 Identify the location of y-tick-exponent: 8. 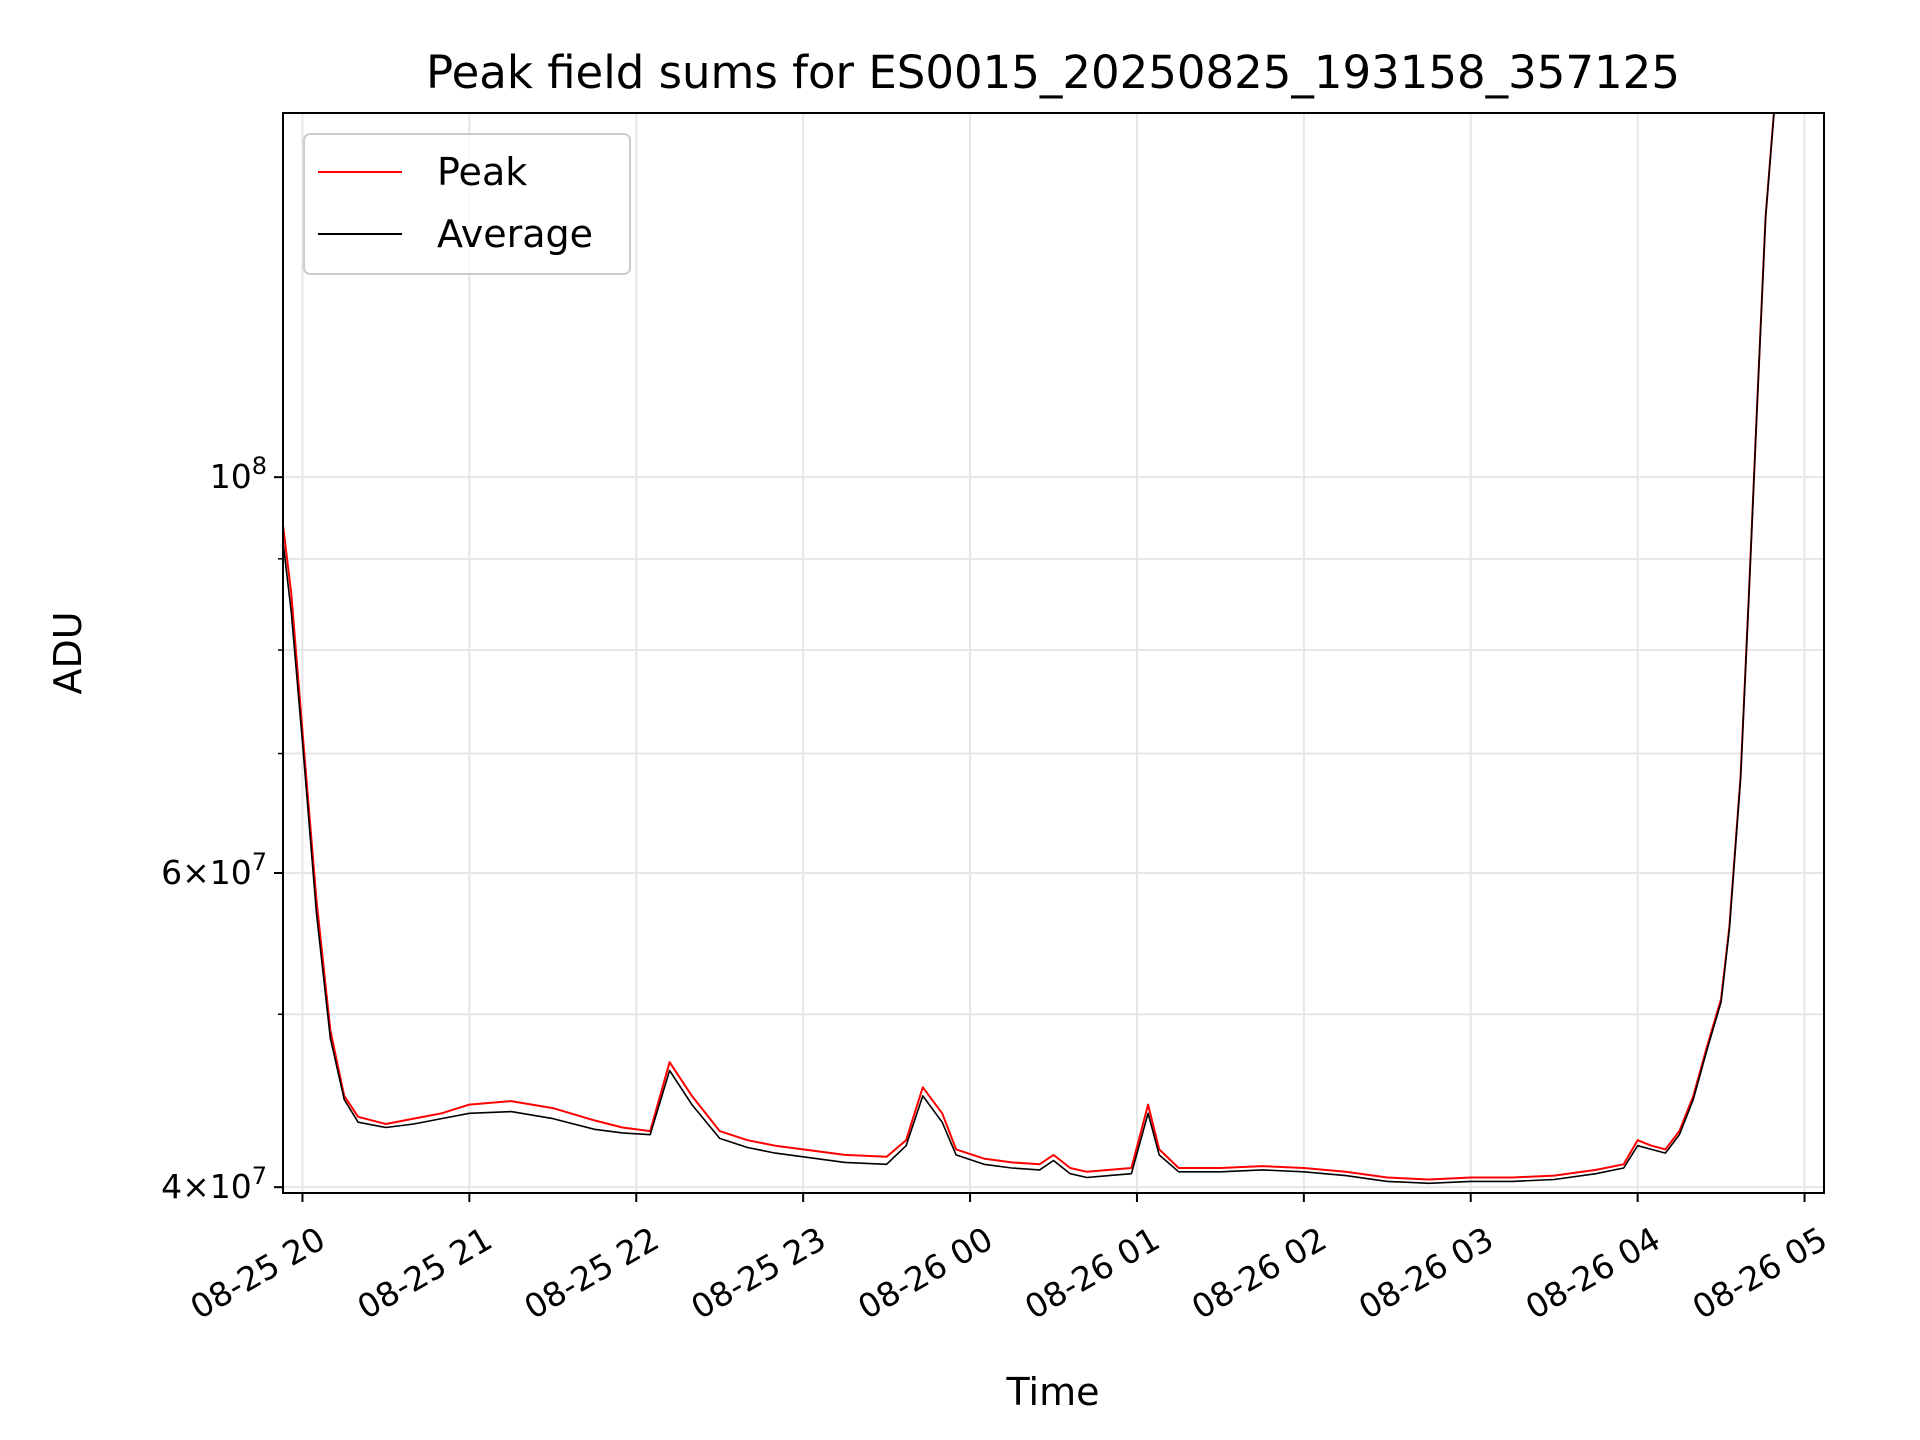
(259, 466).